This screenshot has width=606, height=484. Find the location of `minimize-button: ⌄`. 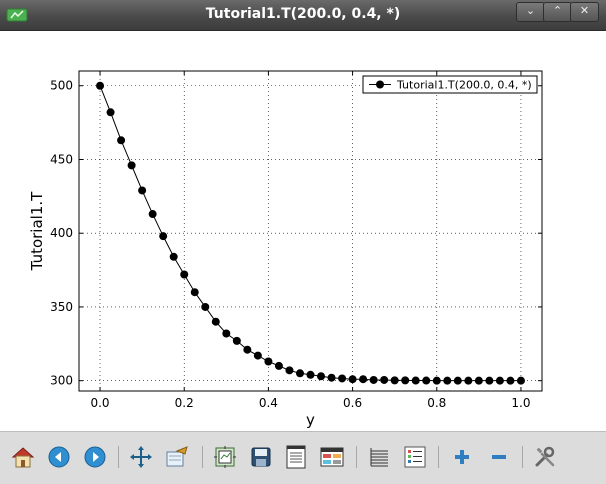

minimize-button: ⌄ is located at coordinates (530, 12).